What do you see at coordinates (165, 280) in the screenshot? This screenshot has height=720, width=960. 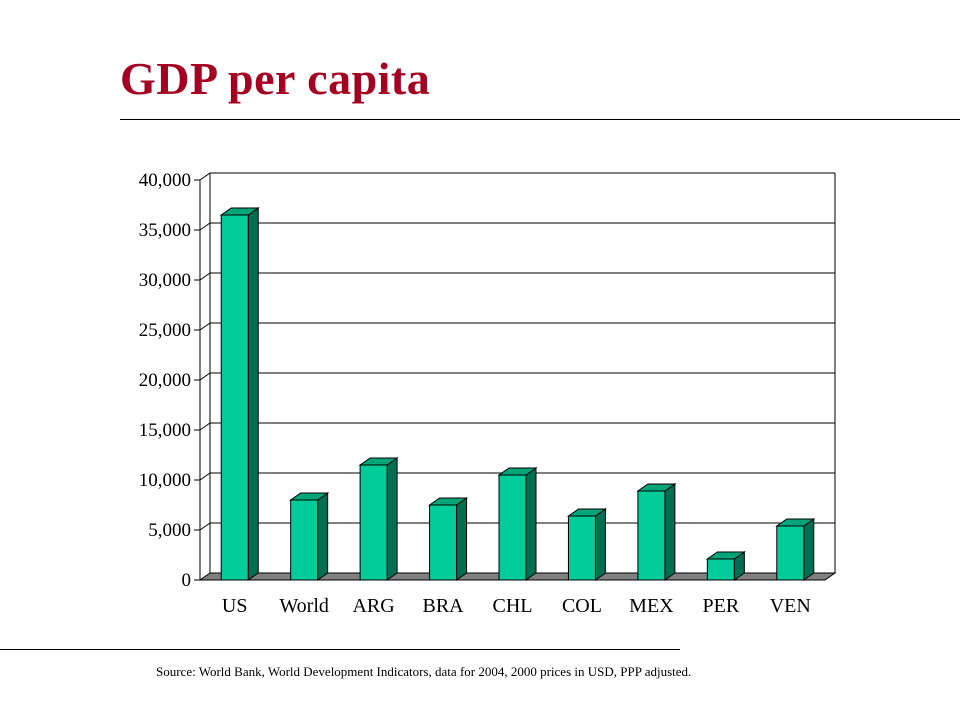 I see `y-tick-label: 30,000` at bounding box center [165, 280].